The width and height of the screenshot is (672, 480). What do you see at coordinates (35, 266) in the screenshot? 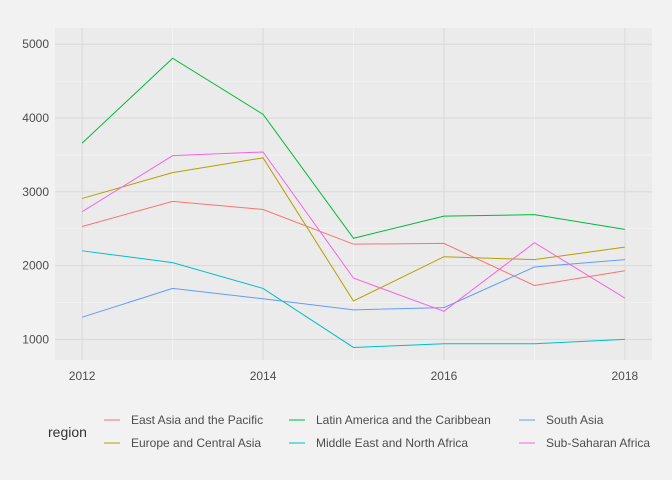
I see `y-tick-label: 2000` at bounding box center [35, 266].